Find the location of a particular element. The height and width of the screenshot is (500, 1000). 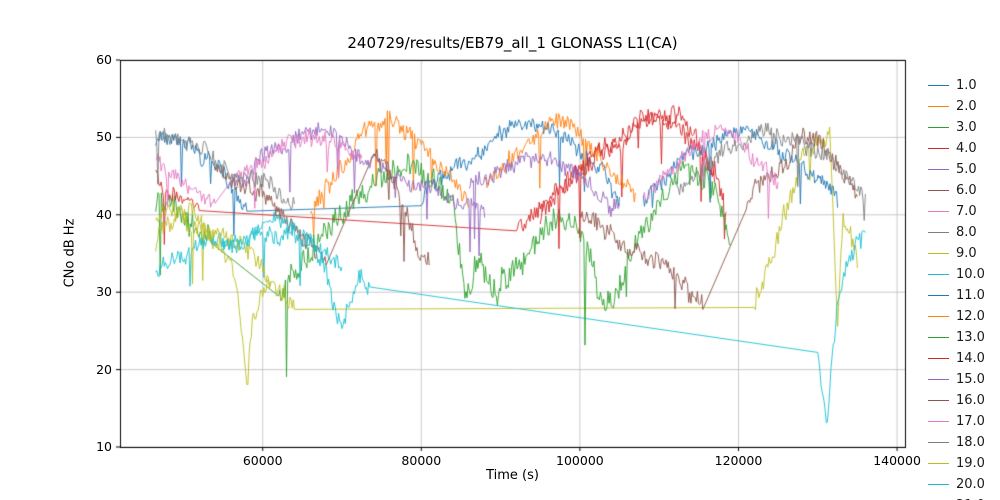

legend-label: 5.0 is located at coordinates (966, 169).